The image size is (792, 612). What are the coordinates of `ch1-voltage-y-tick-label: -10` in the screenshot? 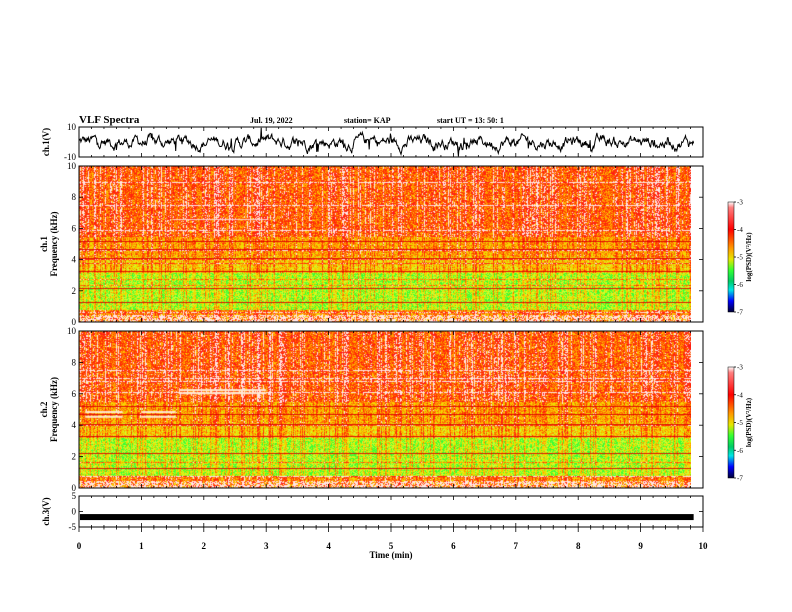 It's located at (70, 157).